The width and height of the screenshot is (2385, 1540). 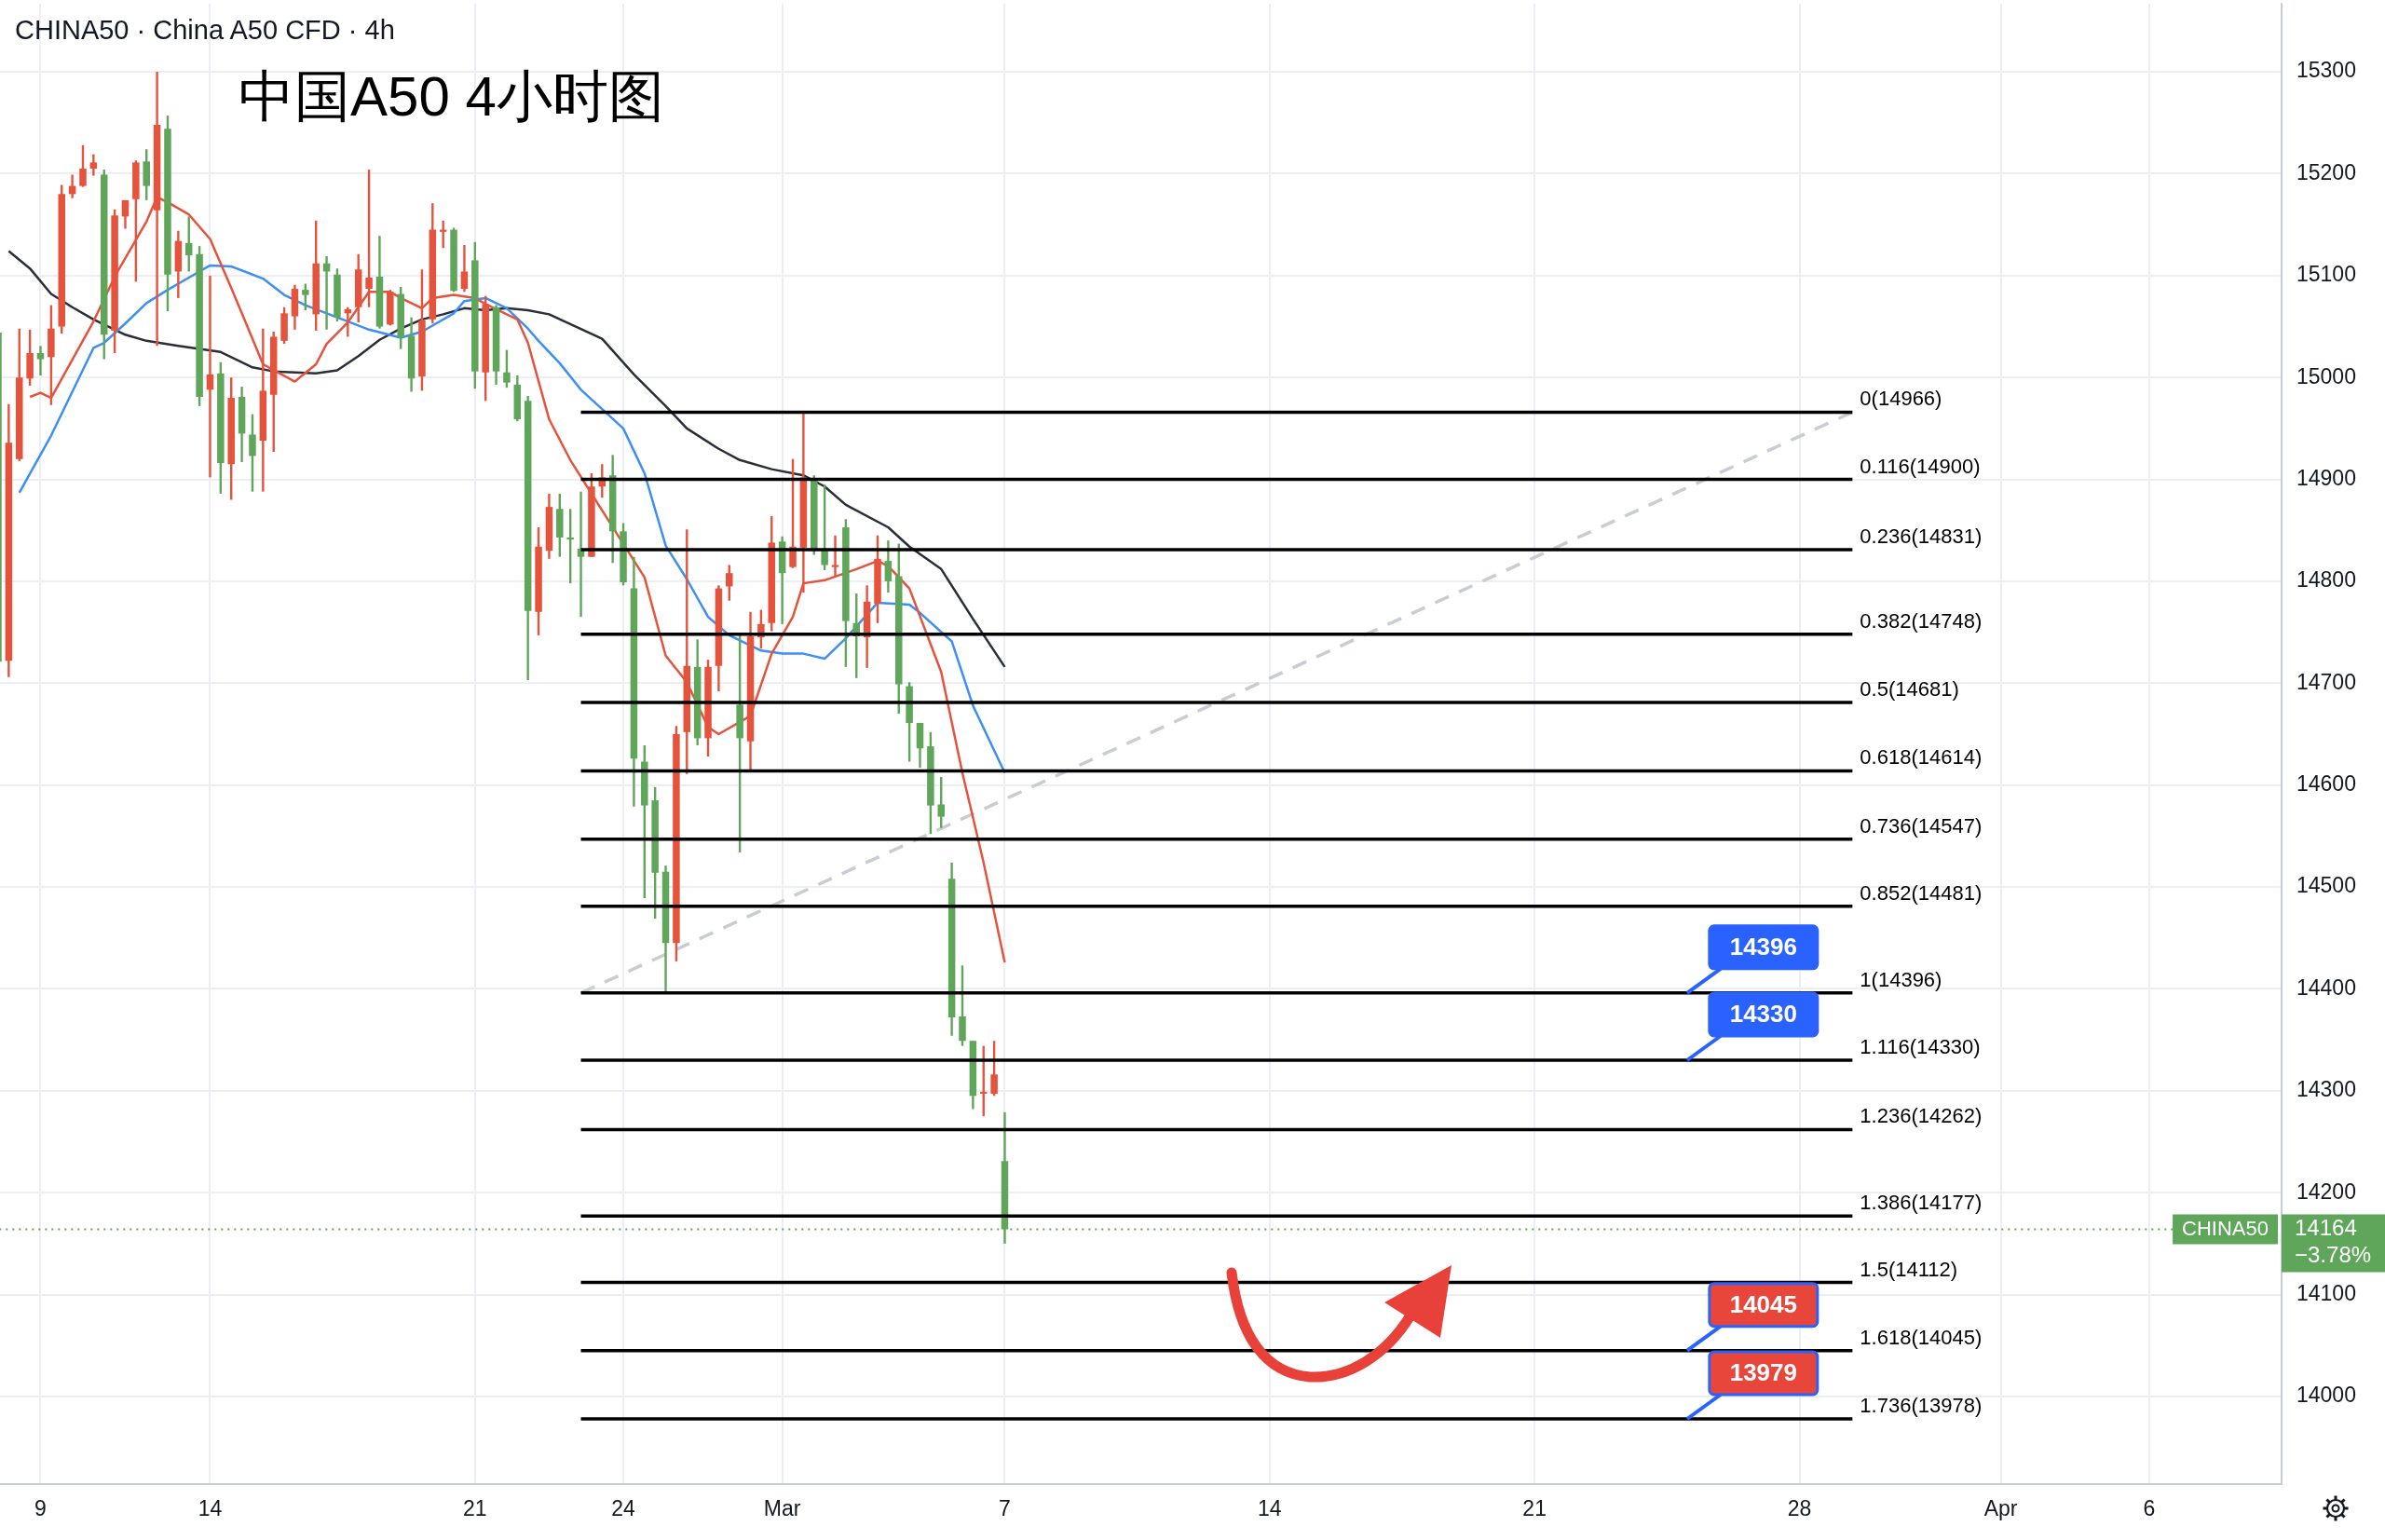 What do you see at coordinates (1901, 979) in the screenshot?
I see `ref-line-label: 1(14396)` at bounding box center [1901, 979].